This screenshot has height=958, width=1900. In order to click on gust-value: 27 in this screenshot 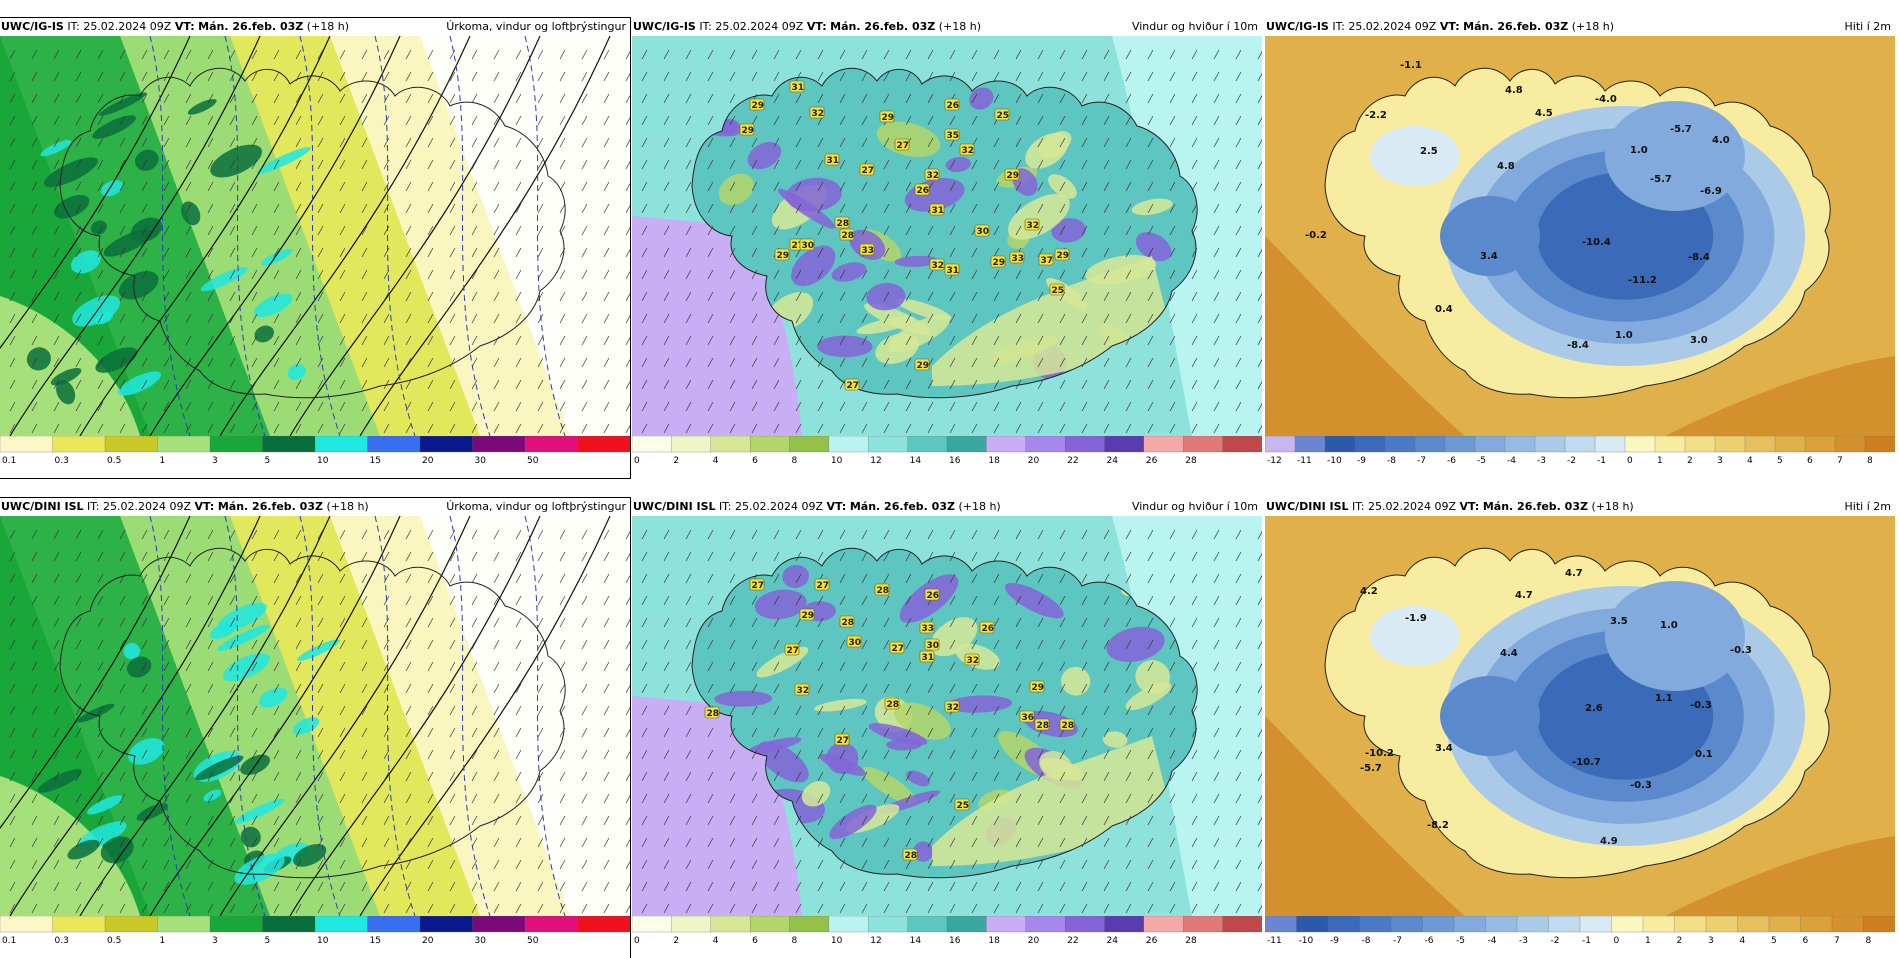, I will do `click(903, 146)`.